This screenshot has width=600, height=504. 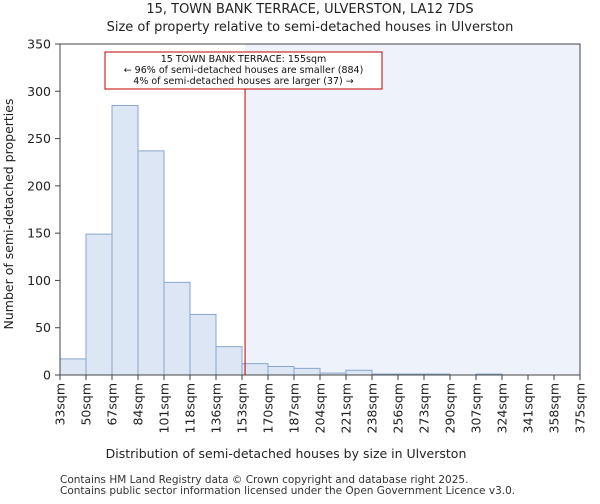 I want to click on bar-136sqm, so click(x=229, y=361).